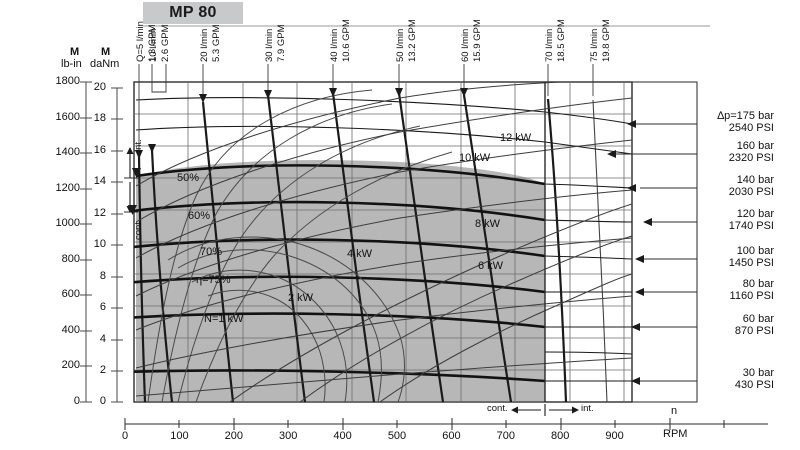 Image resolution: width=800 pixels, height=450 pixels. What do you see at coordinates (76, 401) in the screenshot?
I see `axis-left-lbin-tick: 0` at bounding box center [76, 401].